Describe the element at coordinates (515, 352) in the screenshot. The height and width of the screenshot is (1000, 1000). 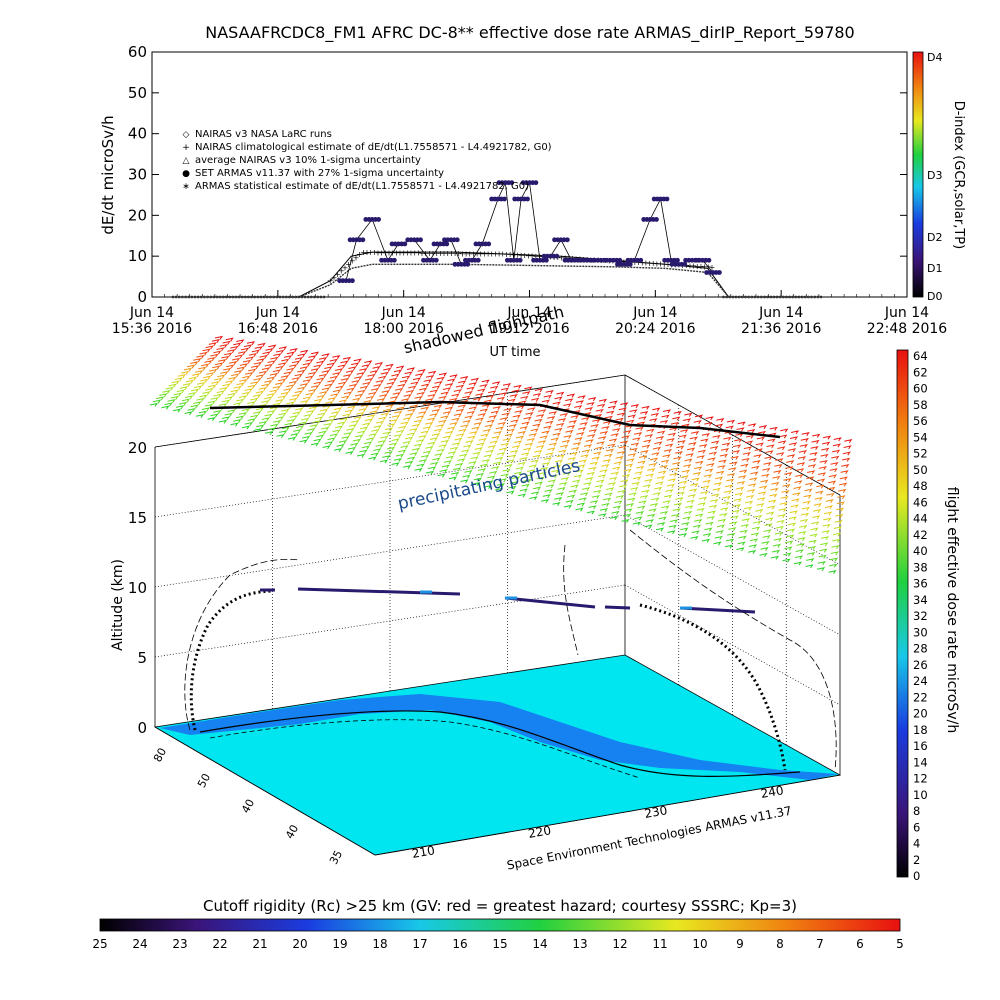
I see `ut-time-label: UT time` at that location.